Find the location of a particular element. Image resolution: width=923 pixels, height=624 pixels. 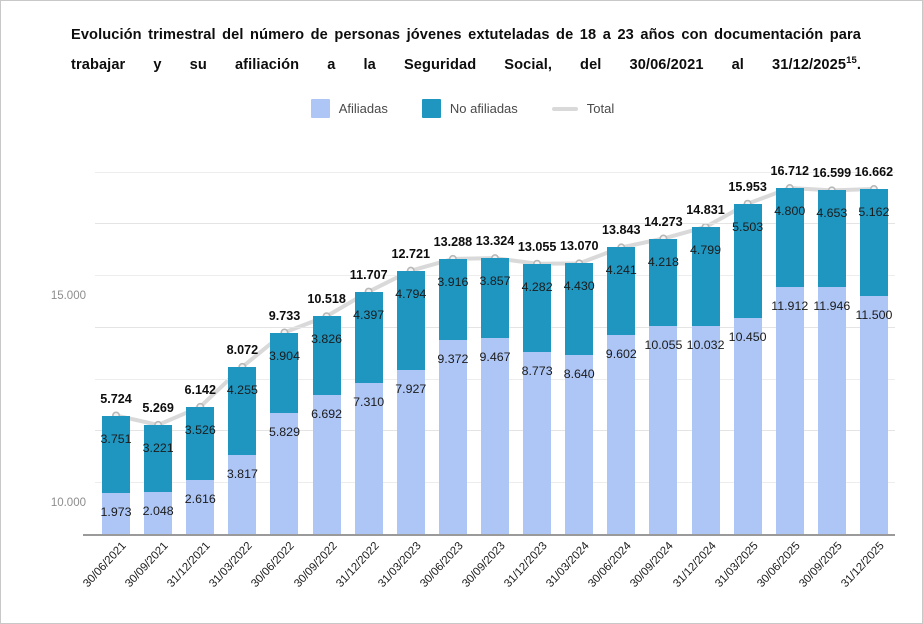

bar-label-total: 10.518 is located at coordinates (326, 299).